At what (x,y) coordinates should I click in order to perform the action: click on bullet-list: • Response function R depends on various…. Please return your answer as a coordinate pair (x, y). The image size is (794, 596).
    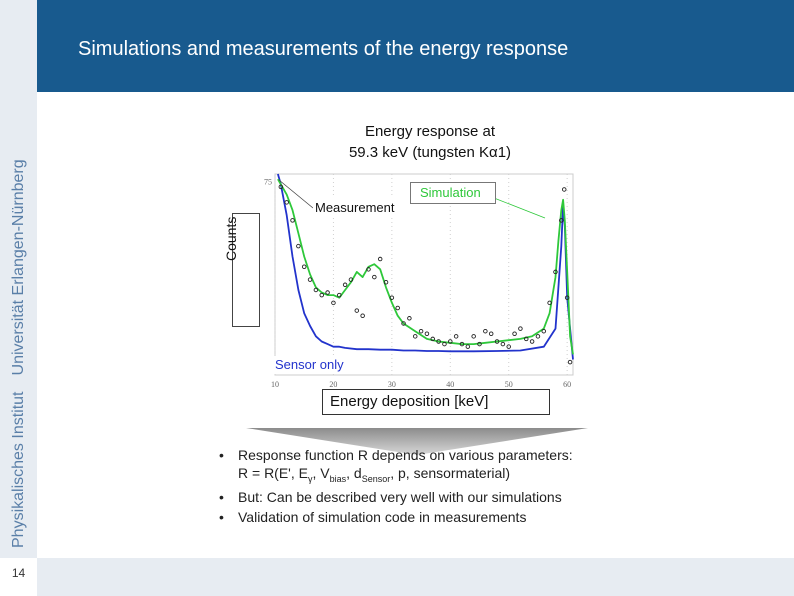
    Looking at the image, I should click on (396, 486).